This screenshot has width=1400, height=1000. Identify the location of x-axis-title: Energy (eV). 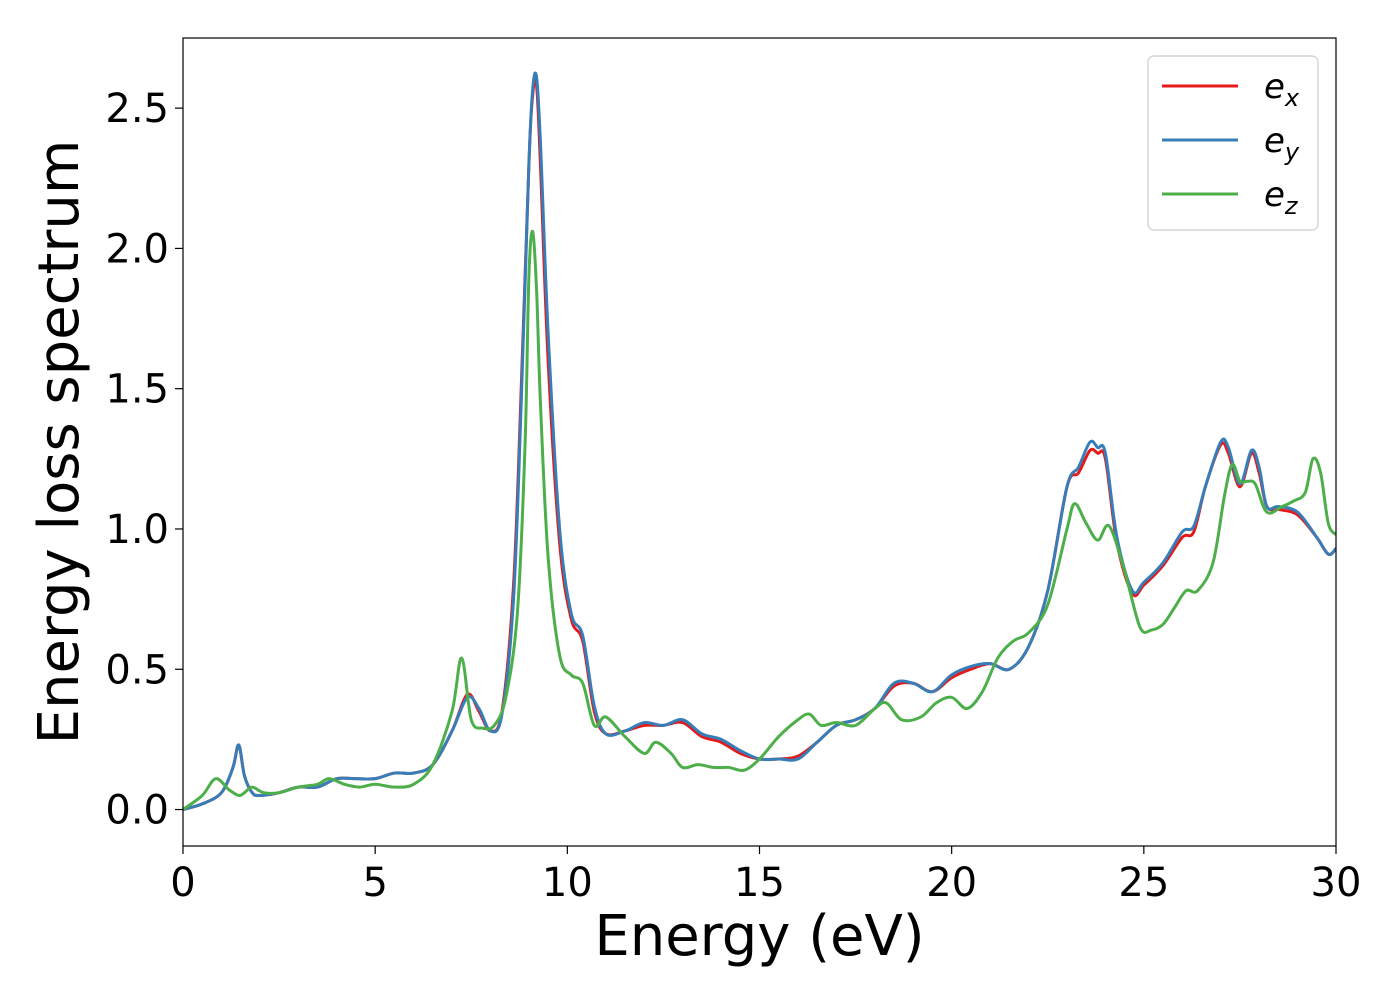
(759, 936).